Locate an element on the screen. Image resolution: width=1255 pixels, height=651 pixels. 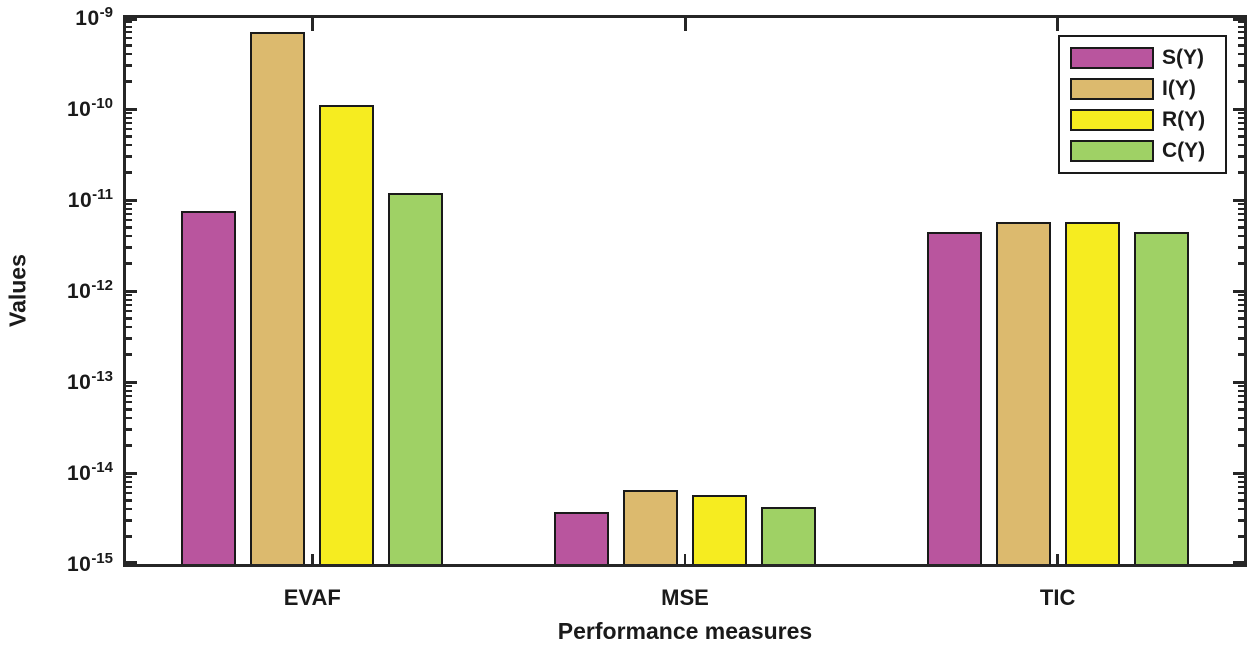
y-tick-label: 10-9 is located at coordinates (94, 16).